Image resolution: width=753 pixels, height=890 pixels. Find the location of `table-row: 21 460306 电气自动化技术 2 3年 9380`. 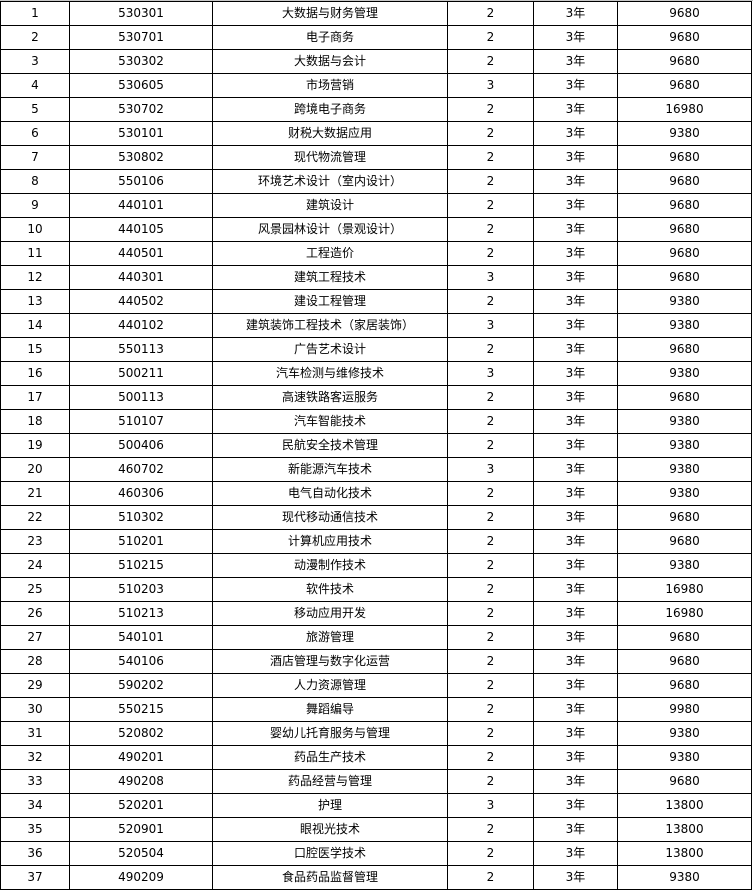

table-row: 21 460306 电气自动化技术 2 3年 9380 is located at coordinates (376, 493).